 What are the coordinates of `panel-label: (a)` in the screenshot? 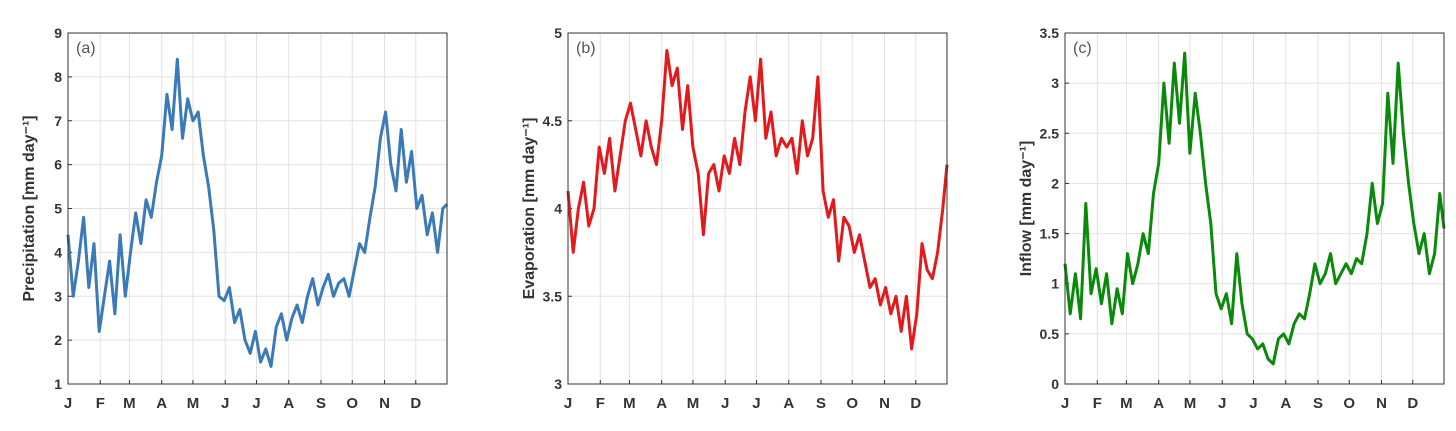 It's located at (86, 48).